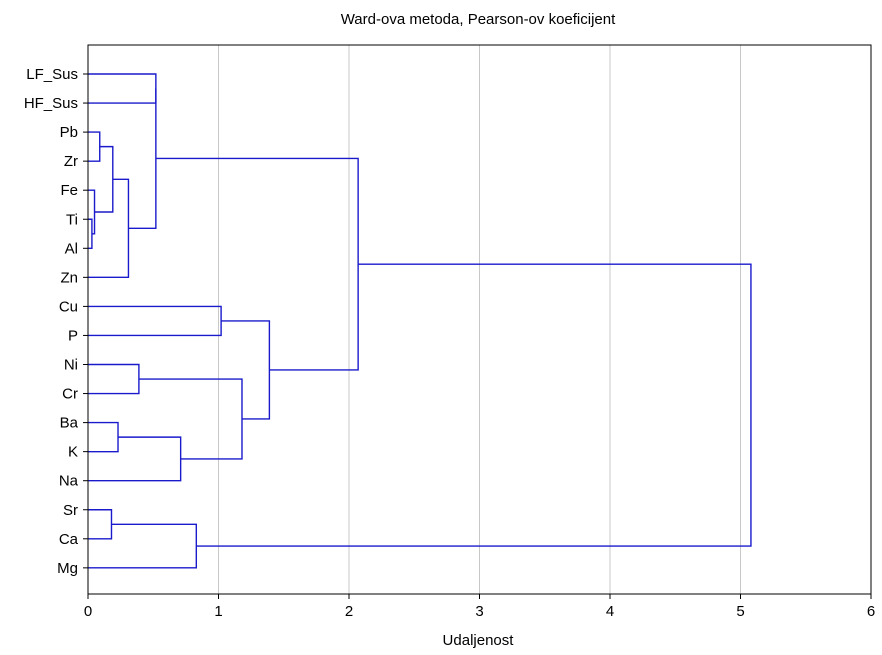 Image resolution: width=882 pixels, height=655 pixels. I want to click on x-tick-label-5: 5, so click(740, 611).